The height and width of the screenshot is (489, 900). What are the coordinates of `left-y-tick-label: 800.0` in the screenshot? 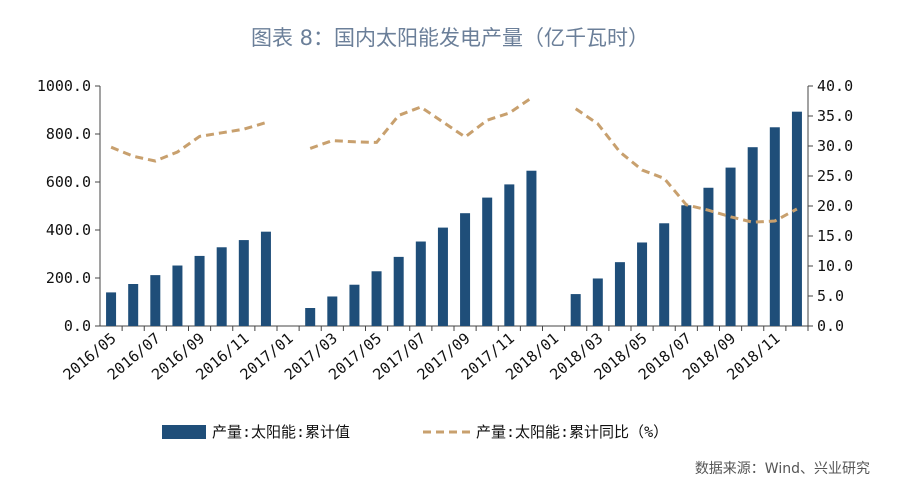 It's located at (68, 134).